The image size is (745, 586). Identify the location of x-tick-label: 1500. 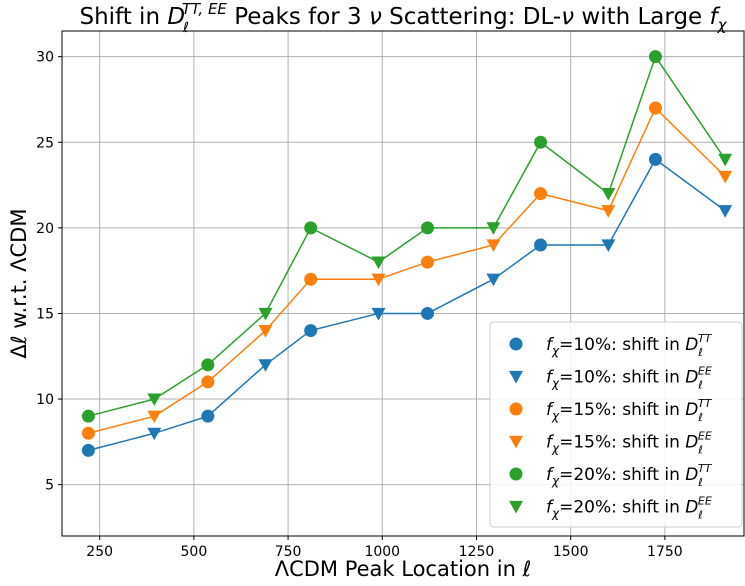
(571, 552).